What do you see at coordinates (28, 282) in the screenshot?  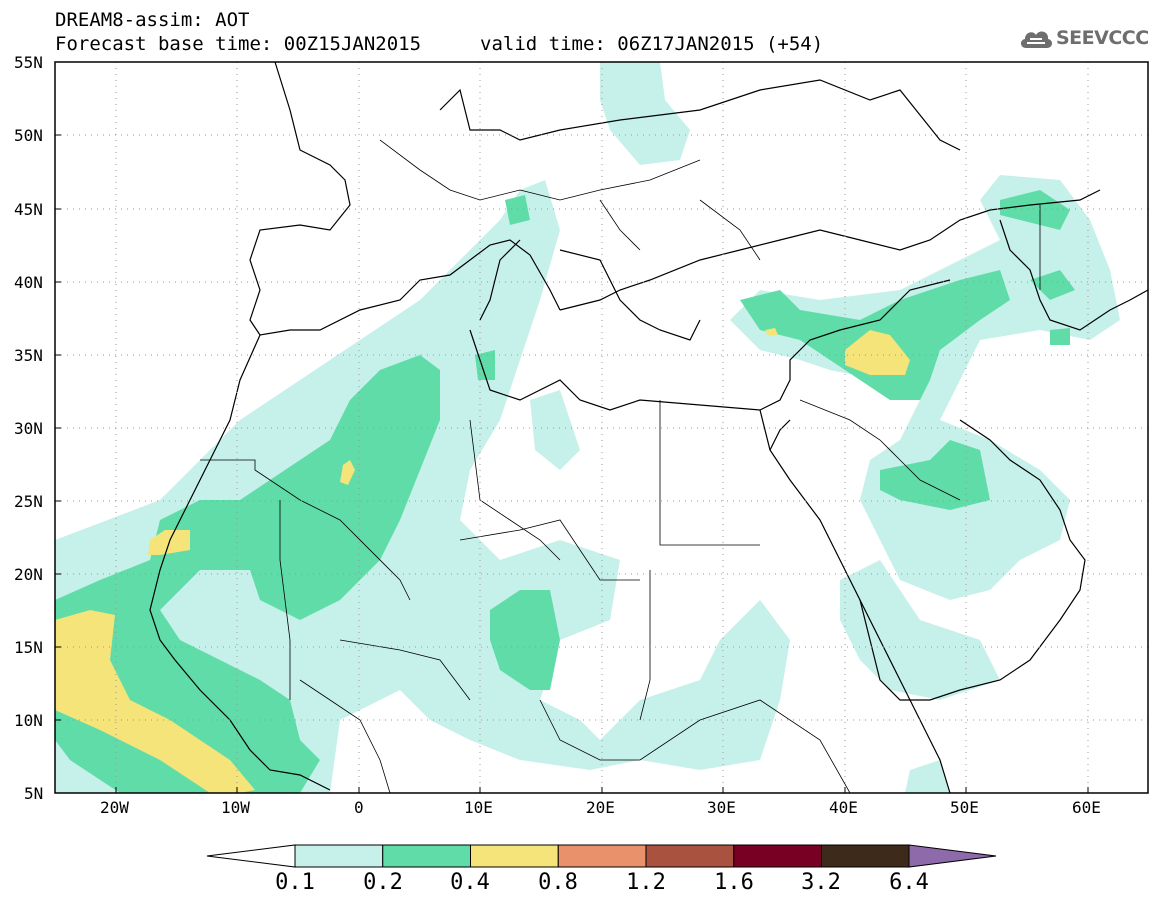 I see `lat-label: 40N` at bounding box center [28, 282].